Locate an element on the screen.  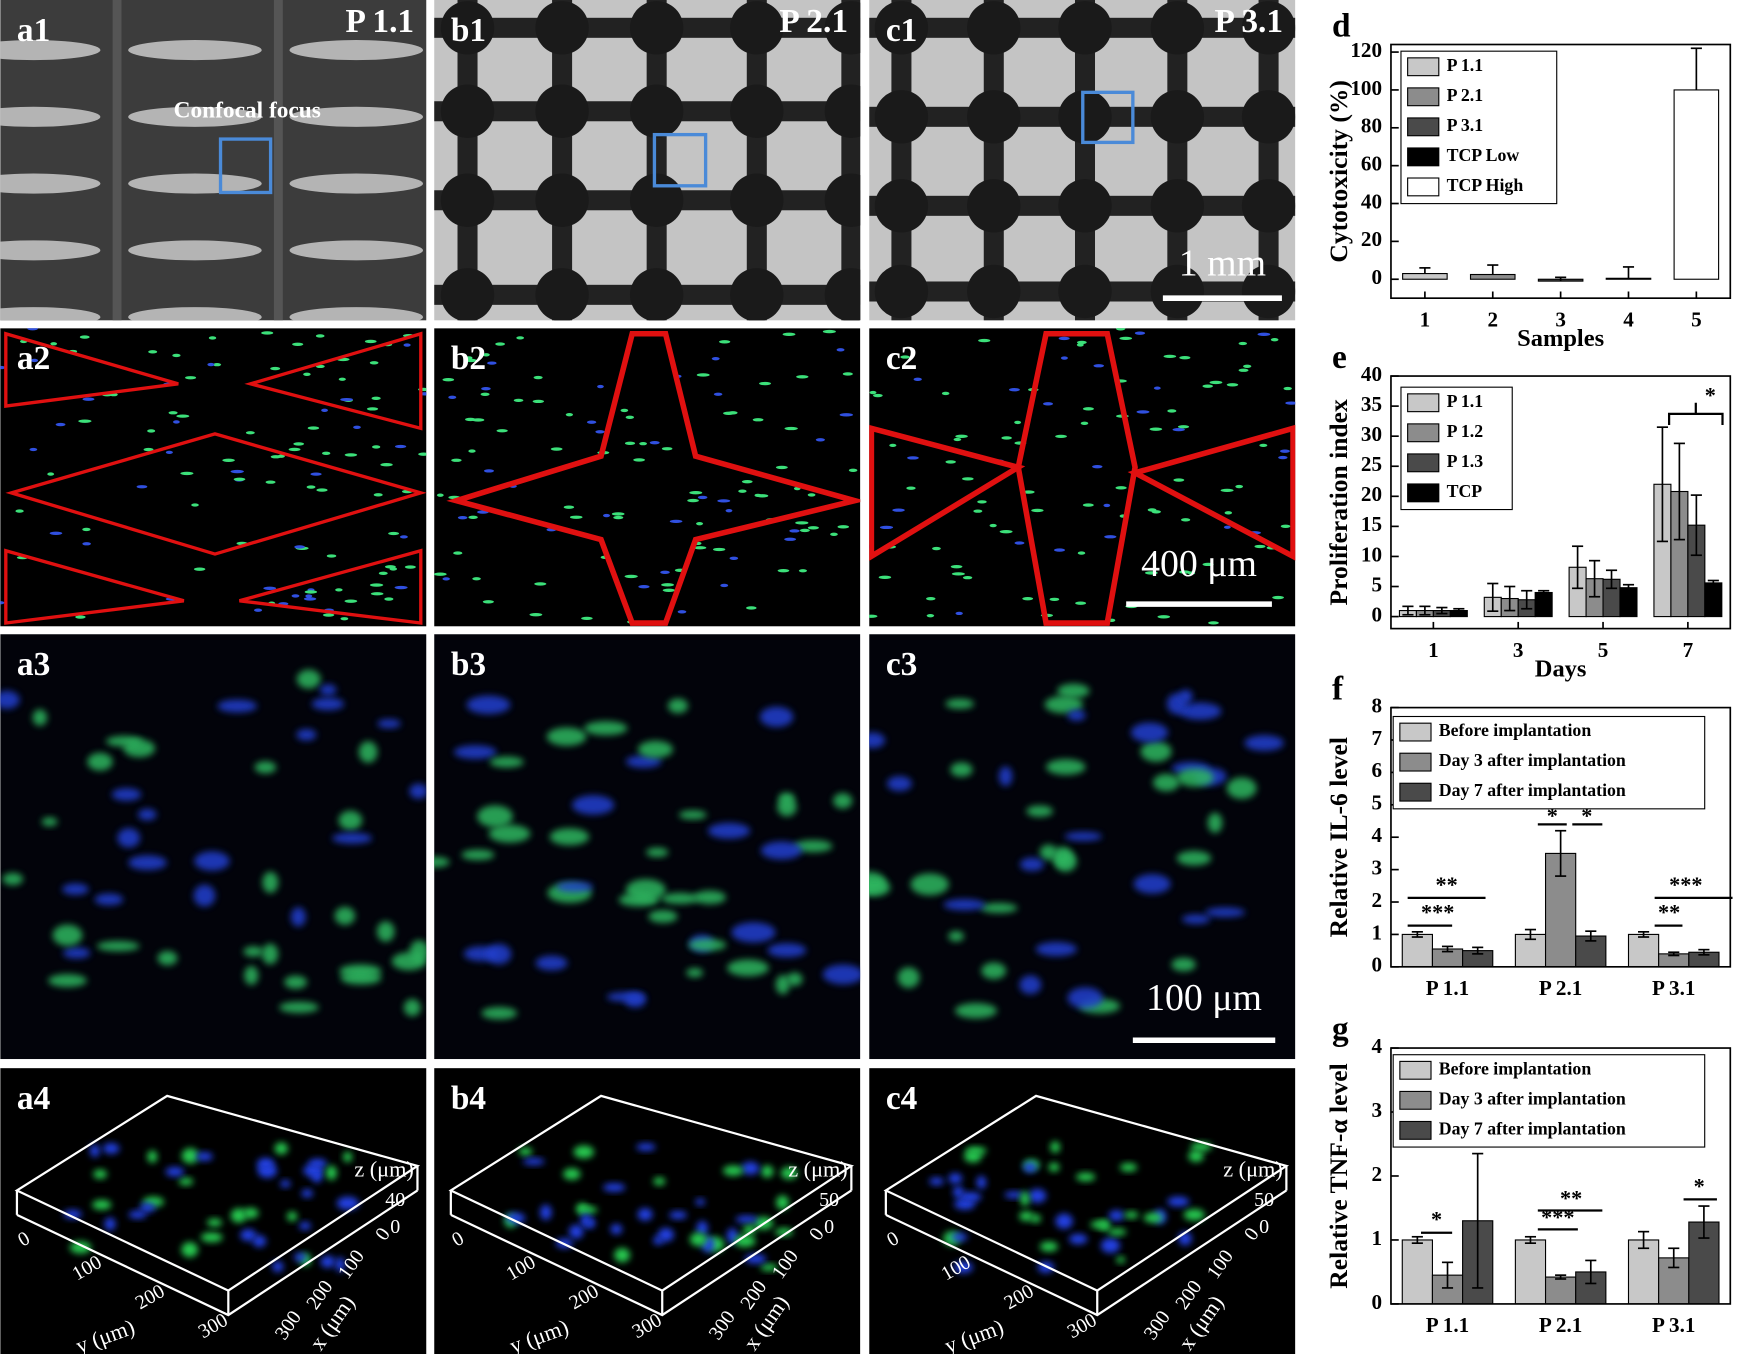
y-tick-label: 100 is located at coordinates (1366, 88).